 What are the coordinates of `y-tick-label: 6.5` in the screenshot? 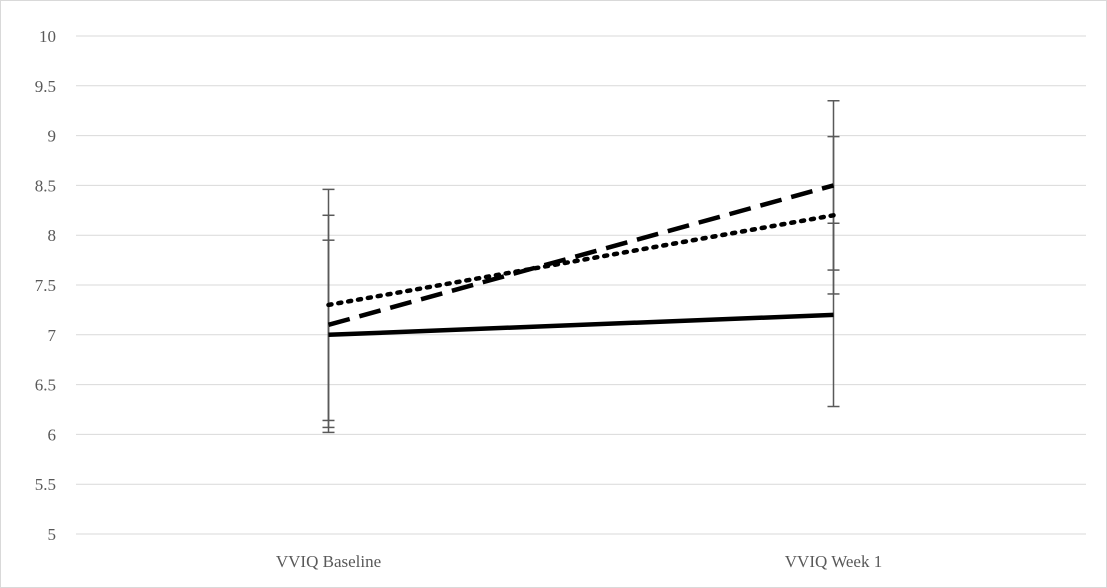 It's located at (45, 385).